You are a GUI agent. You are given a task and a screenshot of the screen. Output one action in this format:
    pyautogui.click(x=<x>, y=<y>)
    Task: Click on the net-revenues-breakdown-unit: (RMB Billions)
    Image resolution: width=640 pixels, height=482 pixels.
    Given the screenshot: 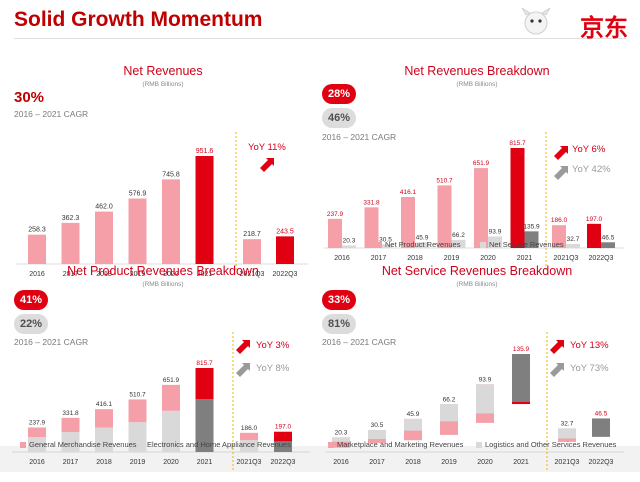 What is the action you would take?
    pyautogui.click(x=477, y=84)
    